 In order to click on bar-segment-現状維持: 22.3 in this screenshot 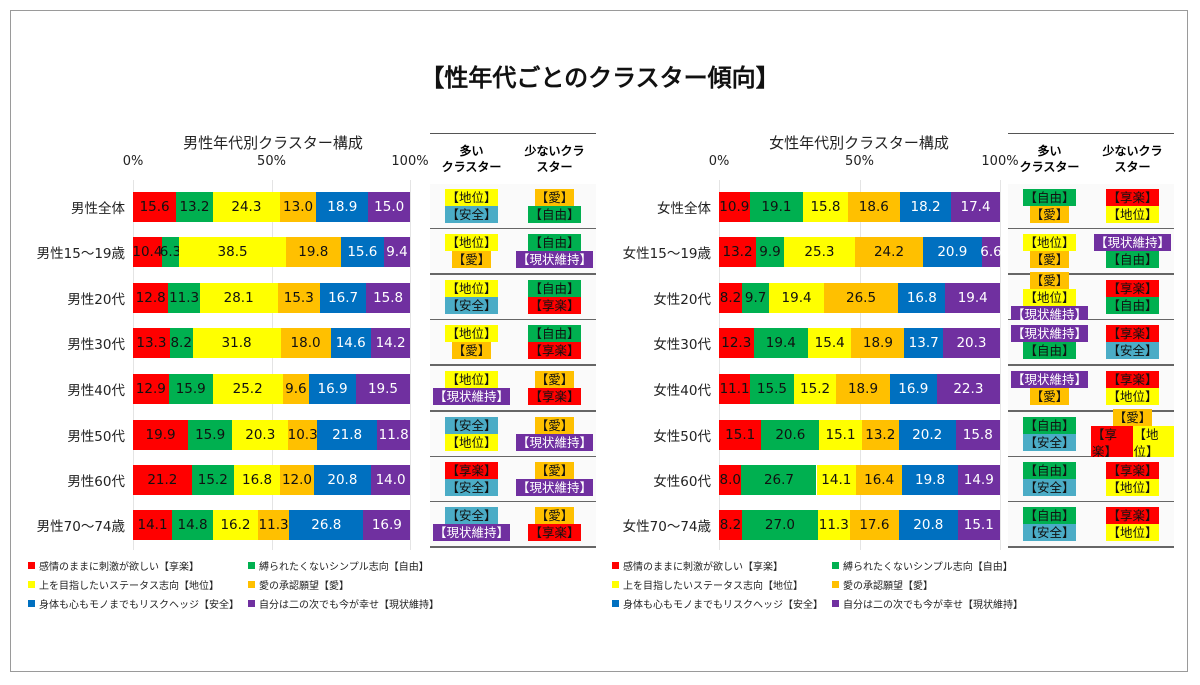, I will do `click(968, 389)`.